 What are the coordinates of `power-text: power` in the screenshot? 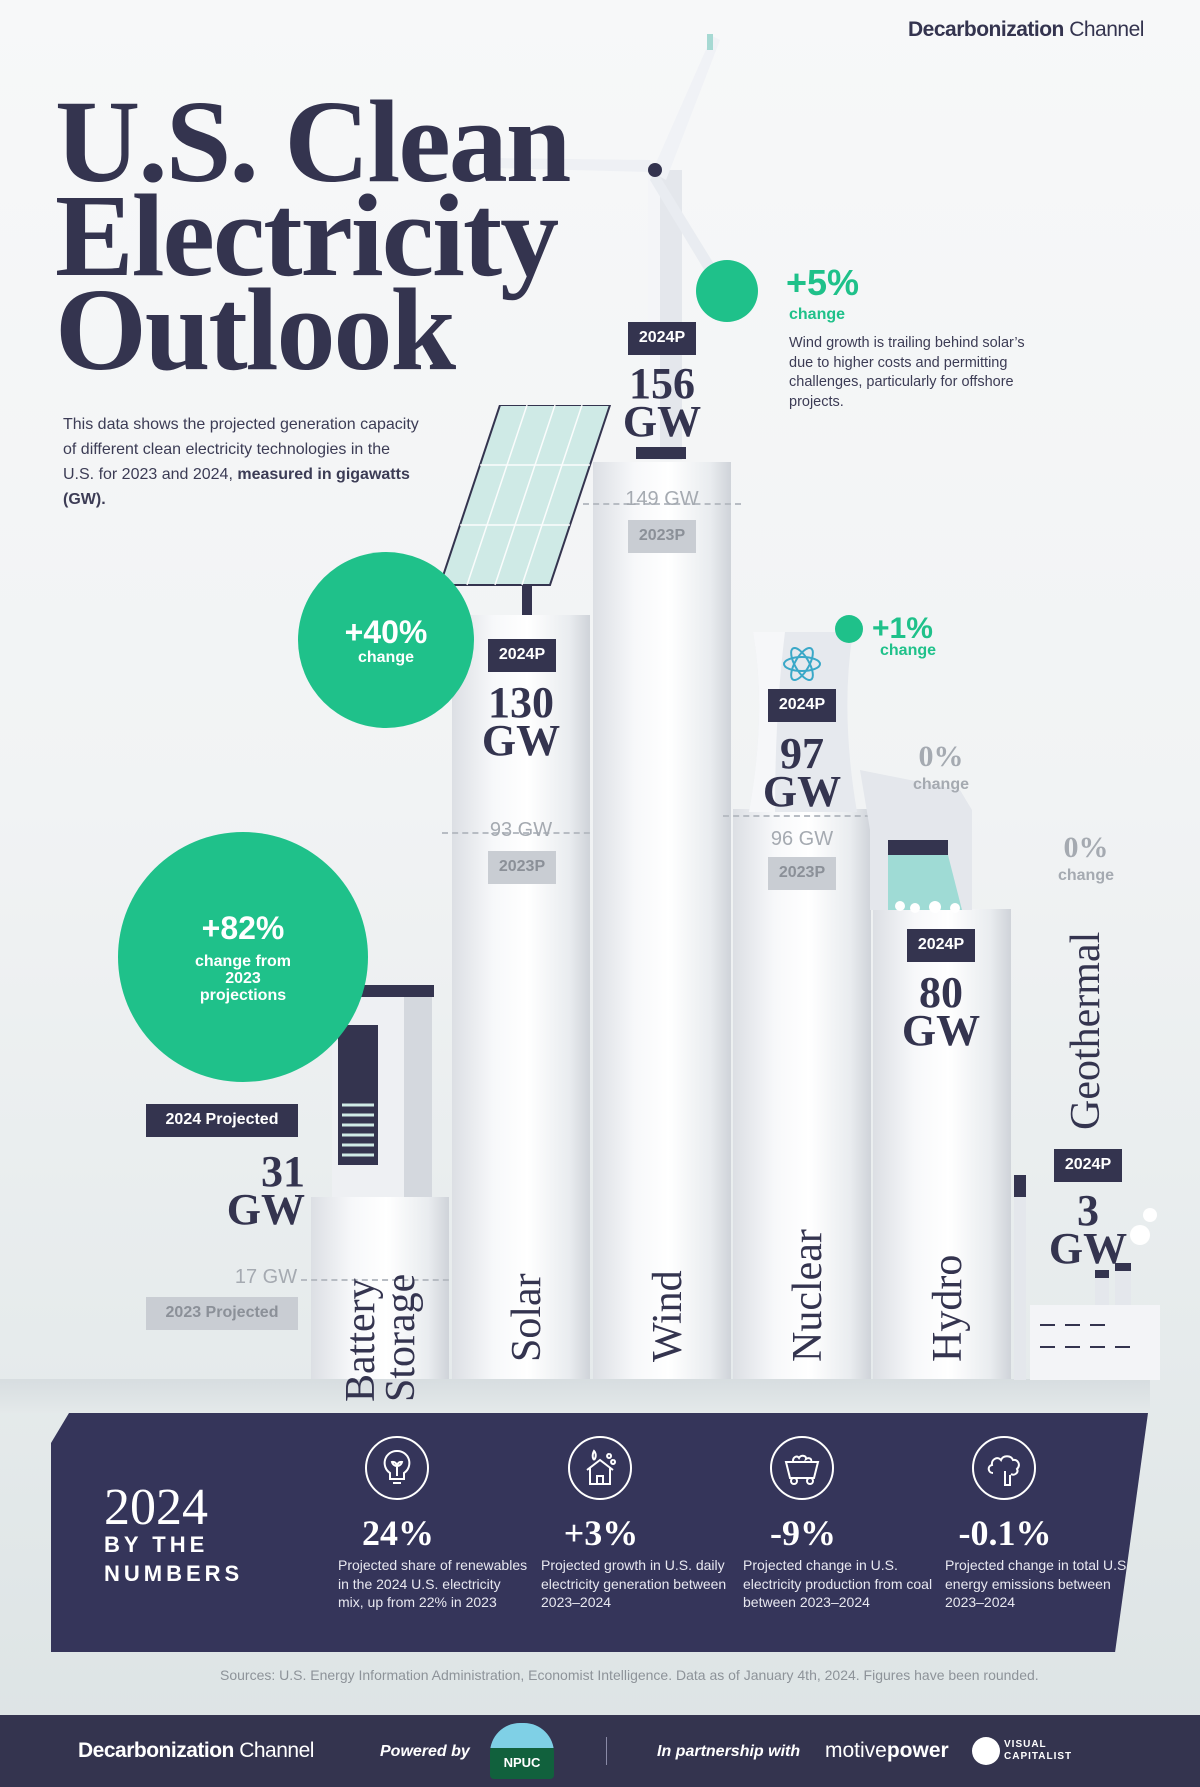 It's located at (917, 1750).